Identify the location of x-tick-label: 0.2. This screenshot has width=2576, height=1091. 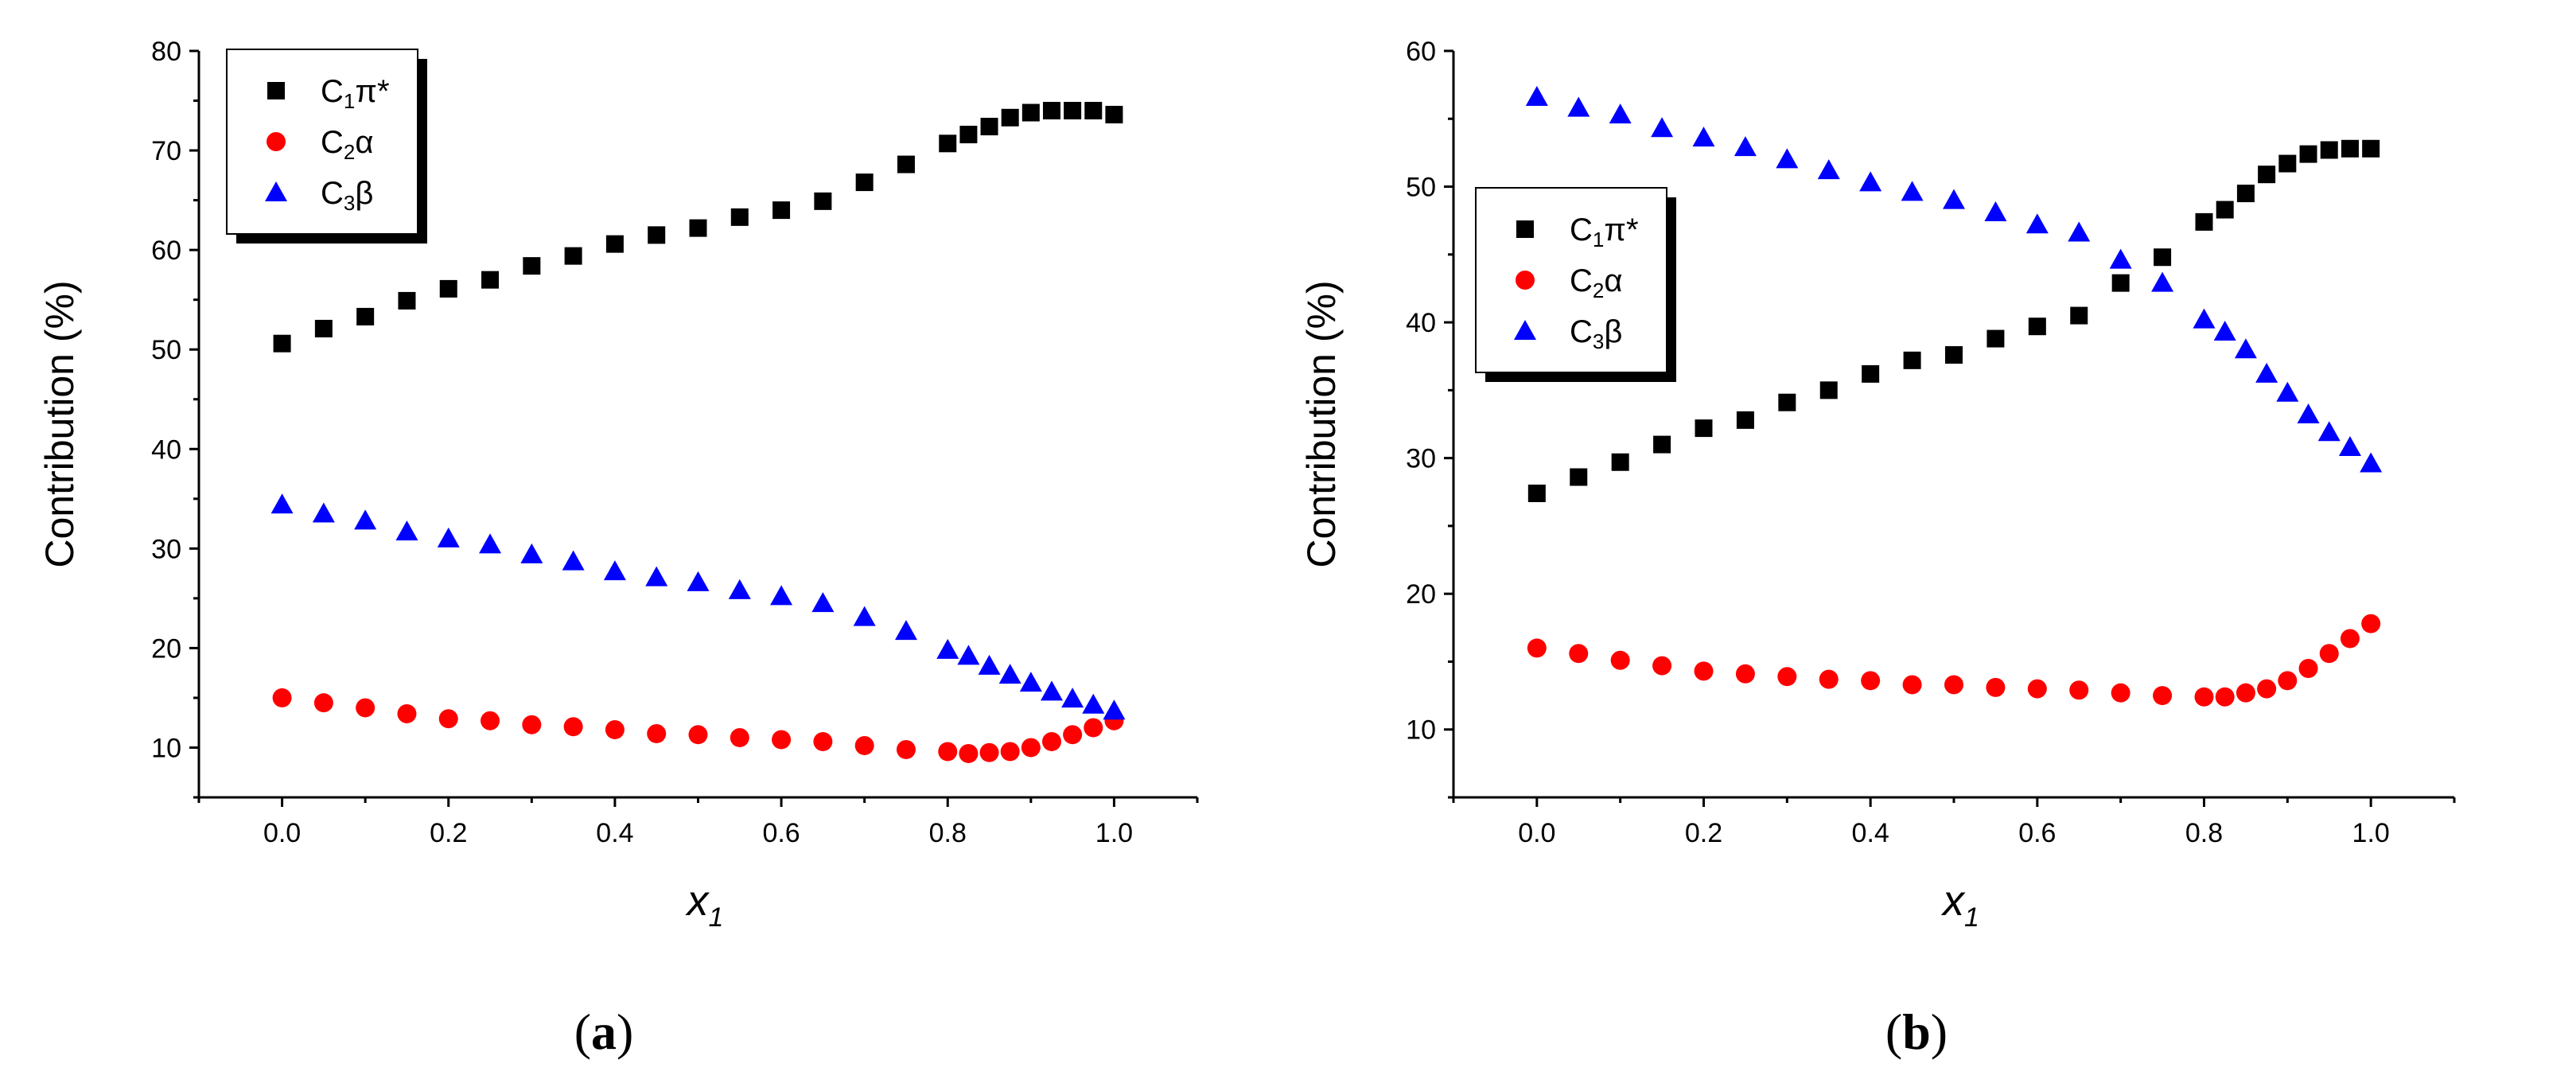
(449, 833).